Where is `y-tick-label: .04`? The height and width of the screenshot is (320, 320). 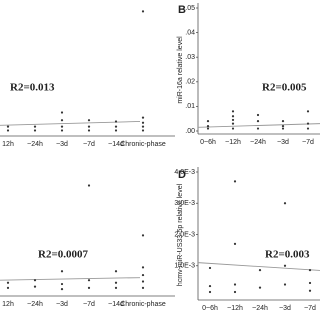
y-tick-label: .04 is located at coordinates (190, 32).